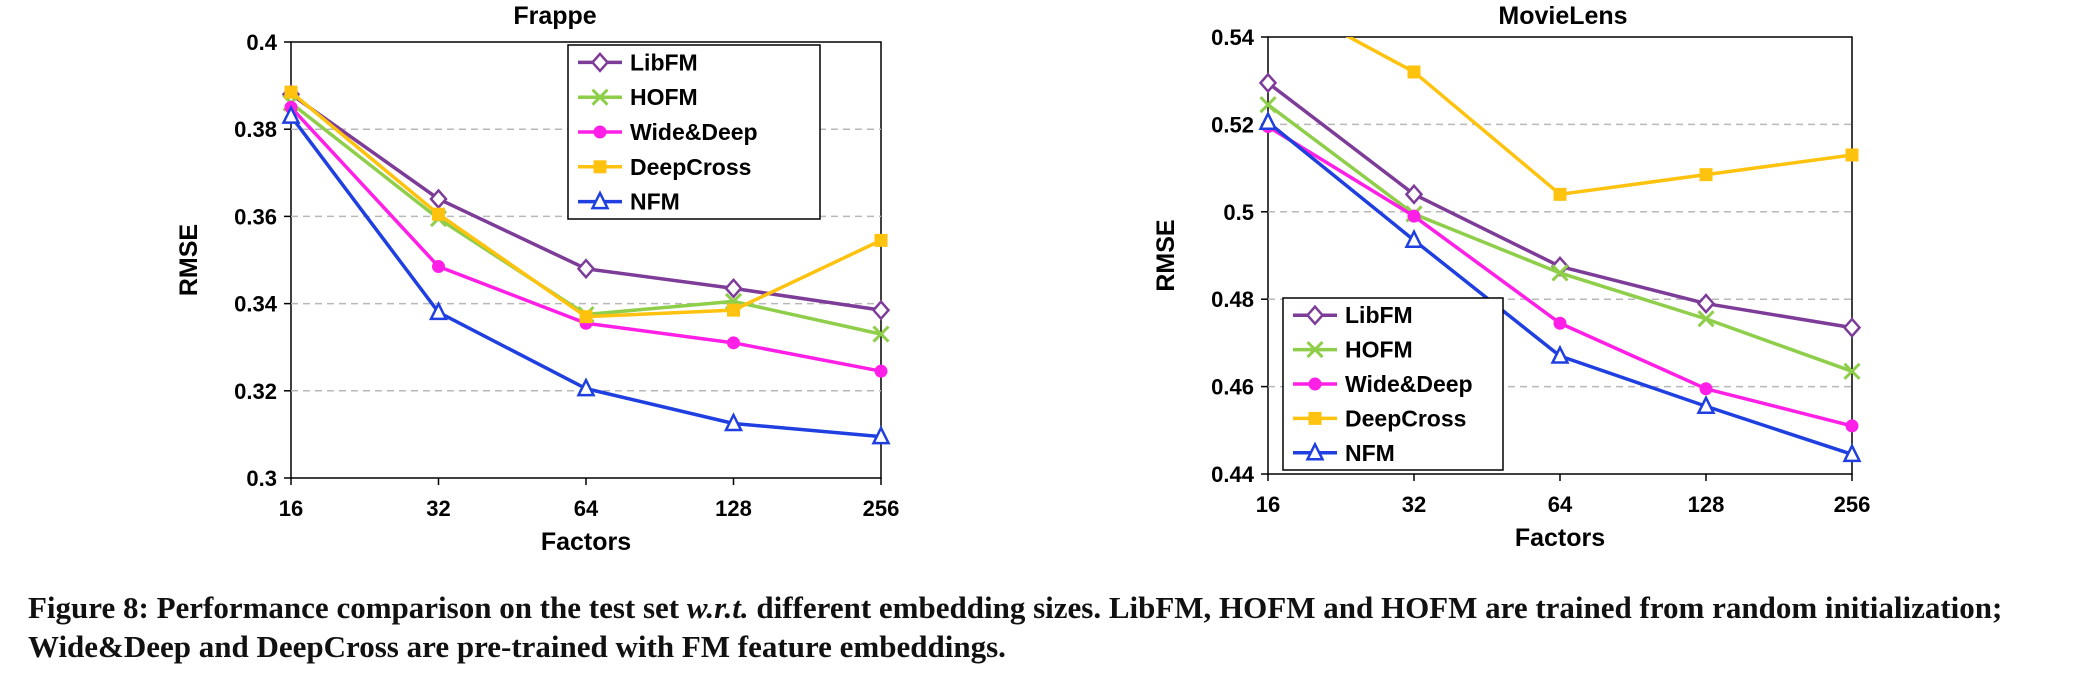  I want to click on chart-movielens-ytick-label: 0.46, so click(1232, 387).